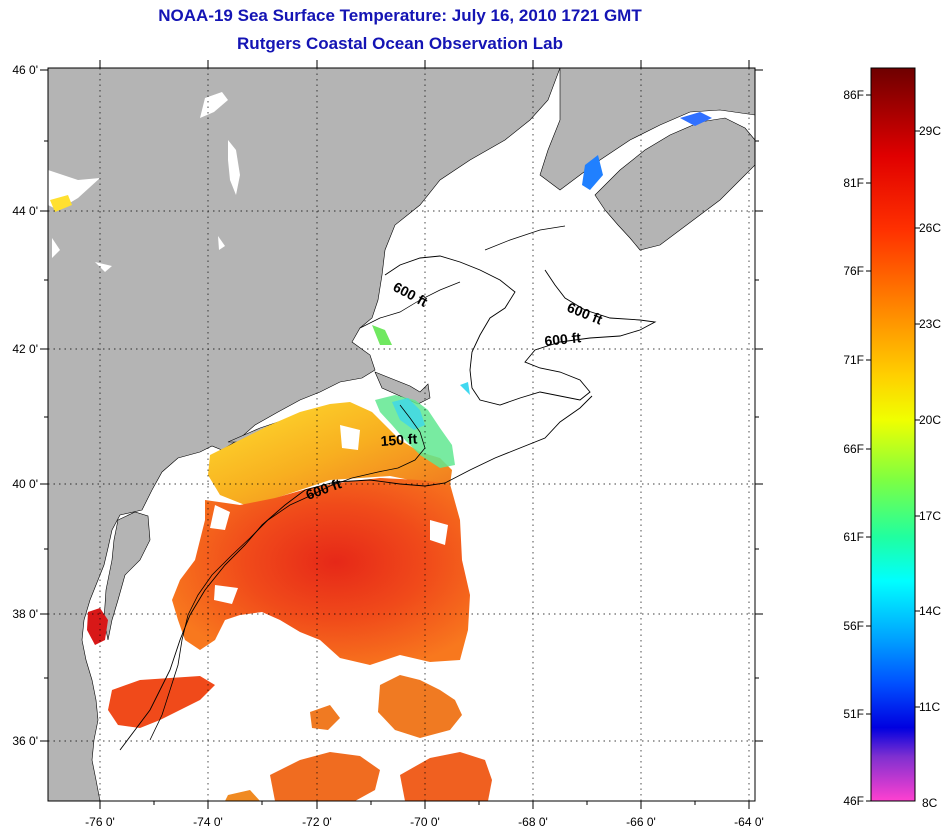  Describe the element at coordinates (399, 439) in the screenshot. I see `contour-label: 150 ft` at that location.